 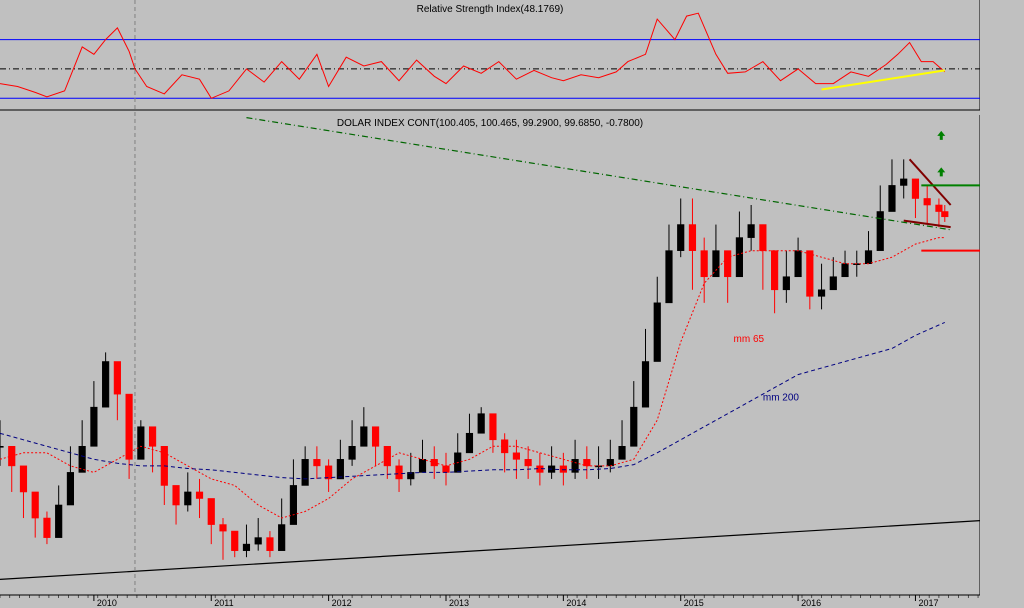 I want to click on x-tick-label: 2015, so click(x=694, y=603).